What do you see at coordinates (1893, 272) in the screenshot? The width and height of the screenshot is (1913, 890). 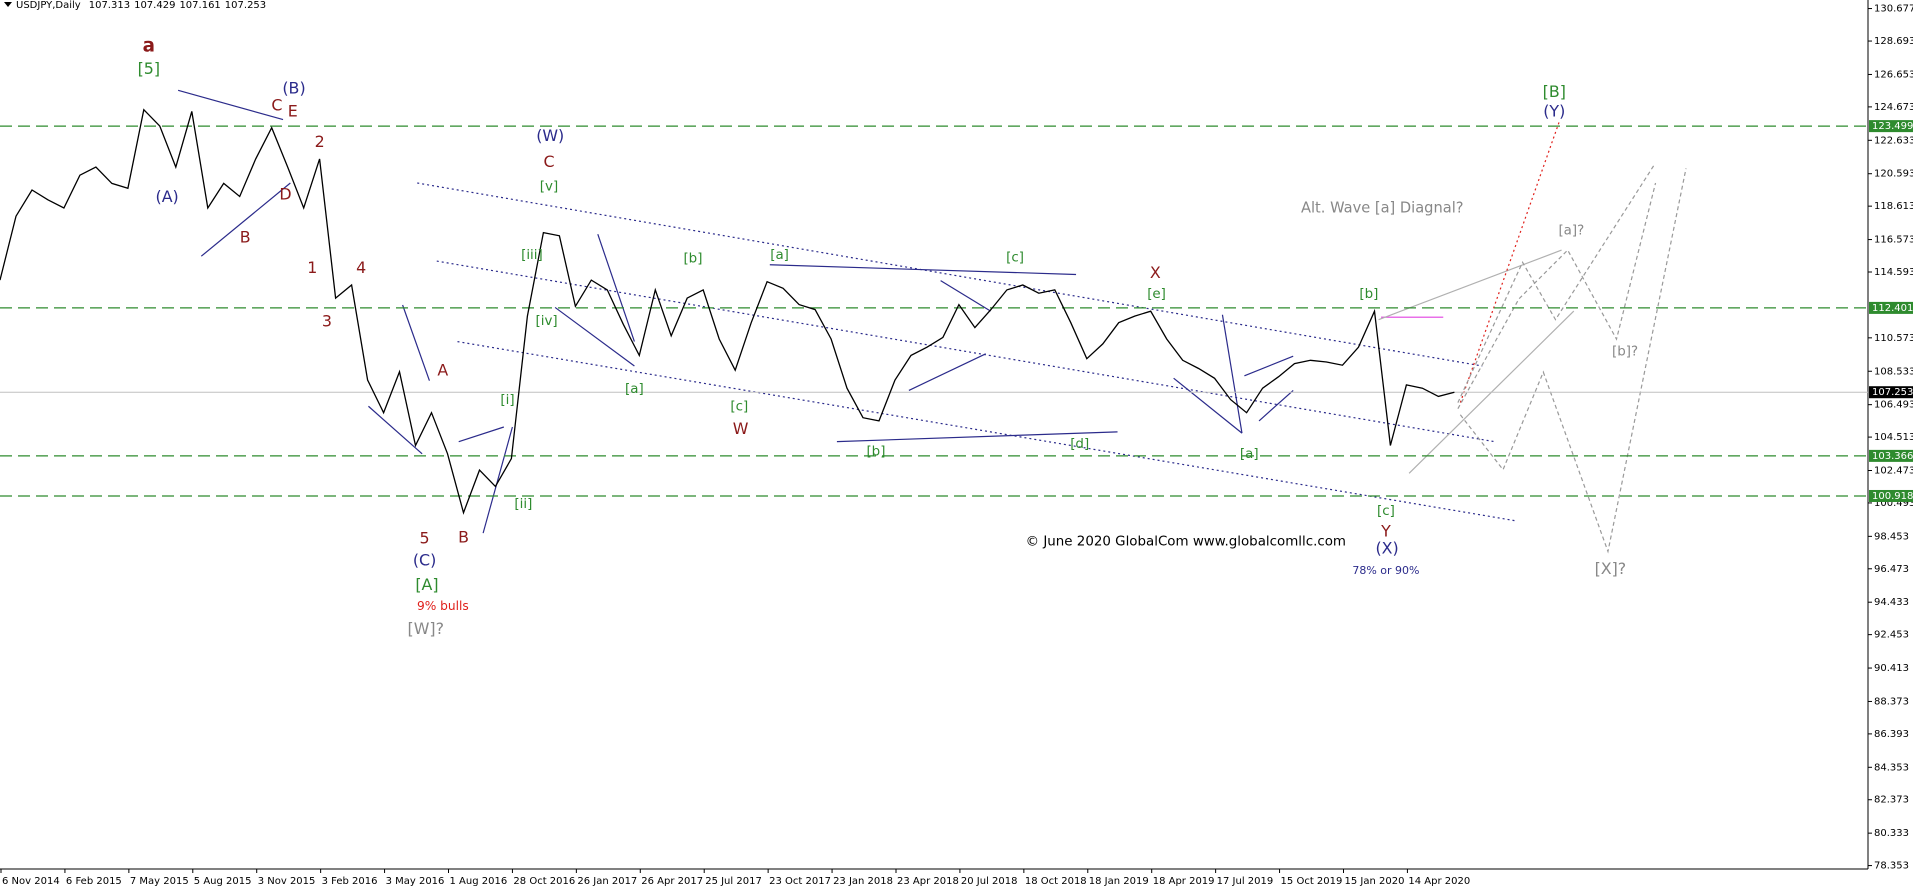 I see `y-tick-label: 114.593` at bounding box center [1893, 272].